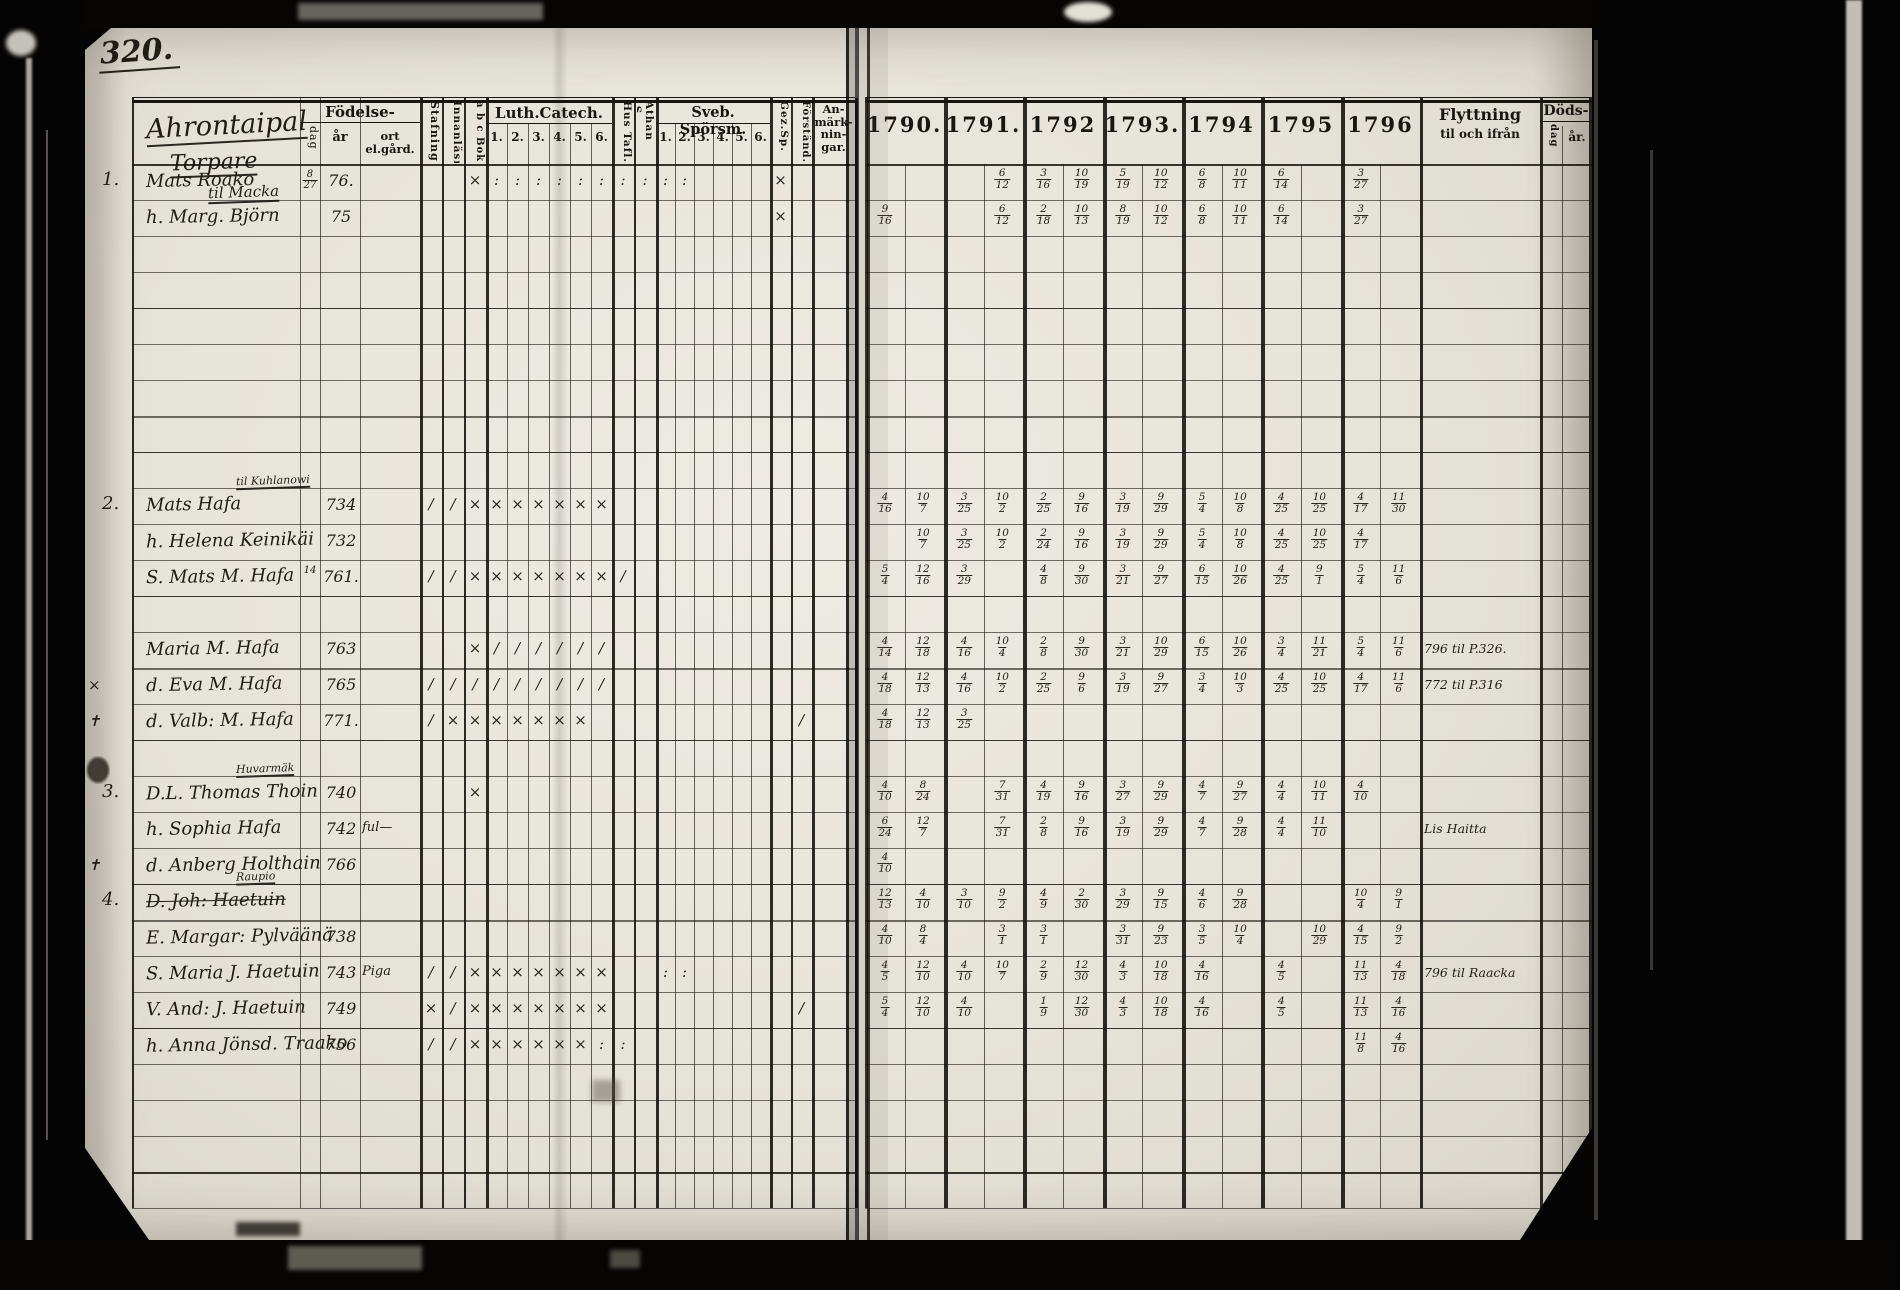  What do you see at coordinates (1596, 630) in the screenshot?
I see `right-page-edge-highlight` at bounding box center [1596, 630].